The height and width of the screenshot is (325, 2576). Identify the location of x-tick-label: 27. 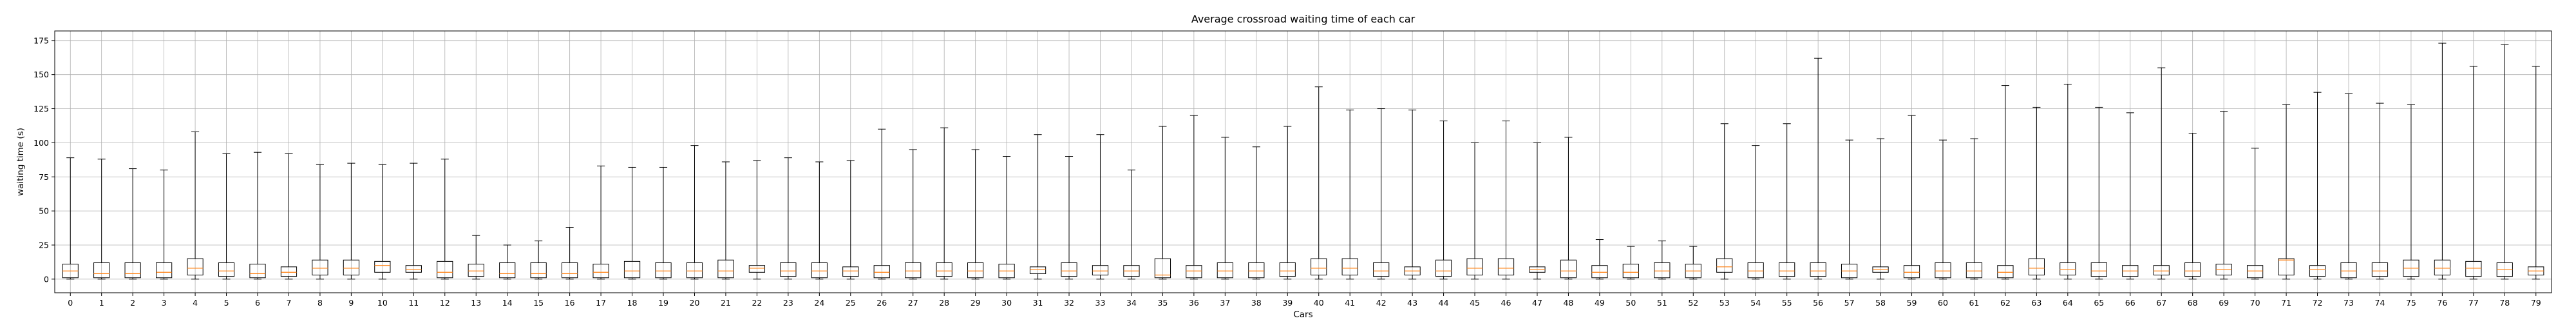
(913, 303).